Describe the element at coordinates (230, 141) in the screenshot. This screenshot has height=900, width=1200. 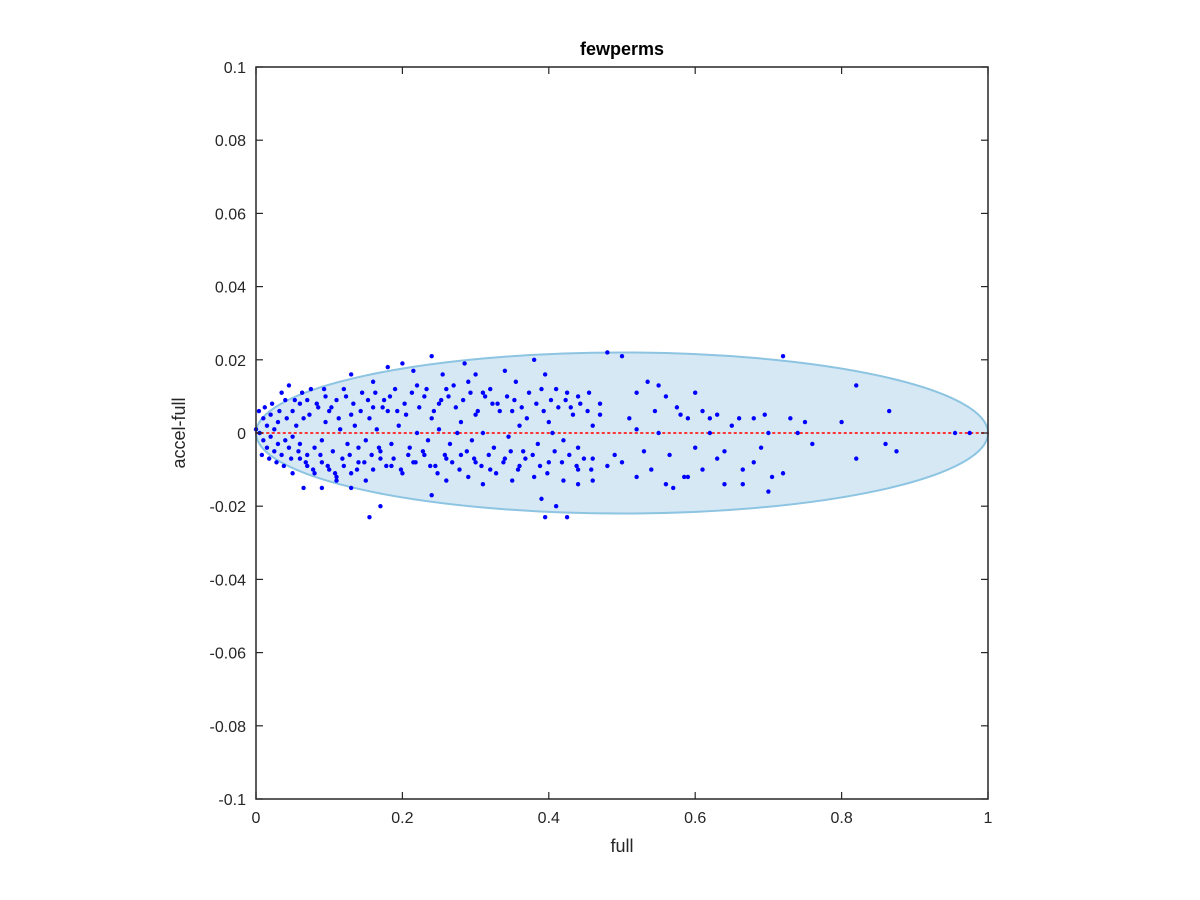
I see `y-tick-label: 0.08` at that location.